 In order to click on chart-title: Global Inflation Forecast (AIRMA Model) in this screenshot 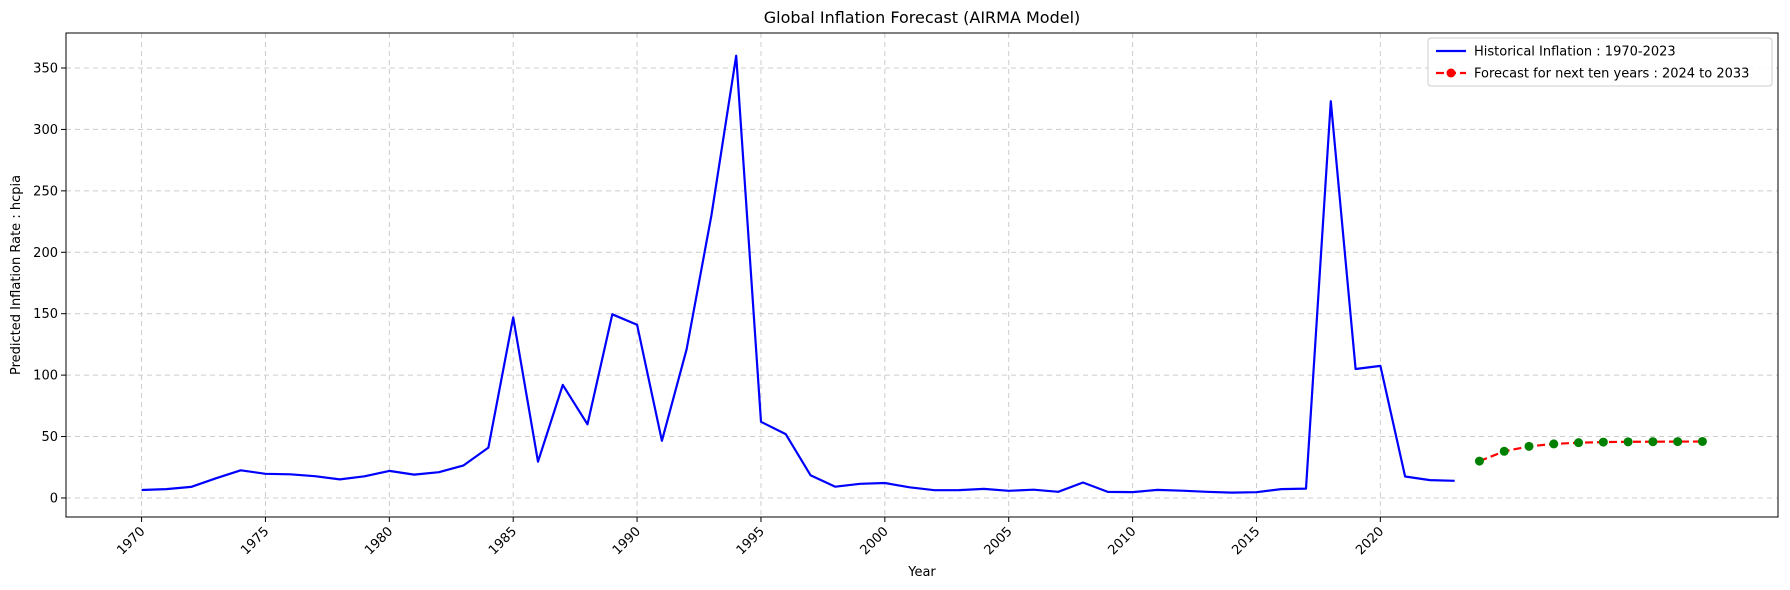, I will do `click(922, 17)`.